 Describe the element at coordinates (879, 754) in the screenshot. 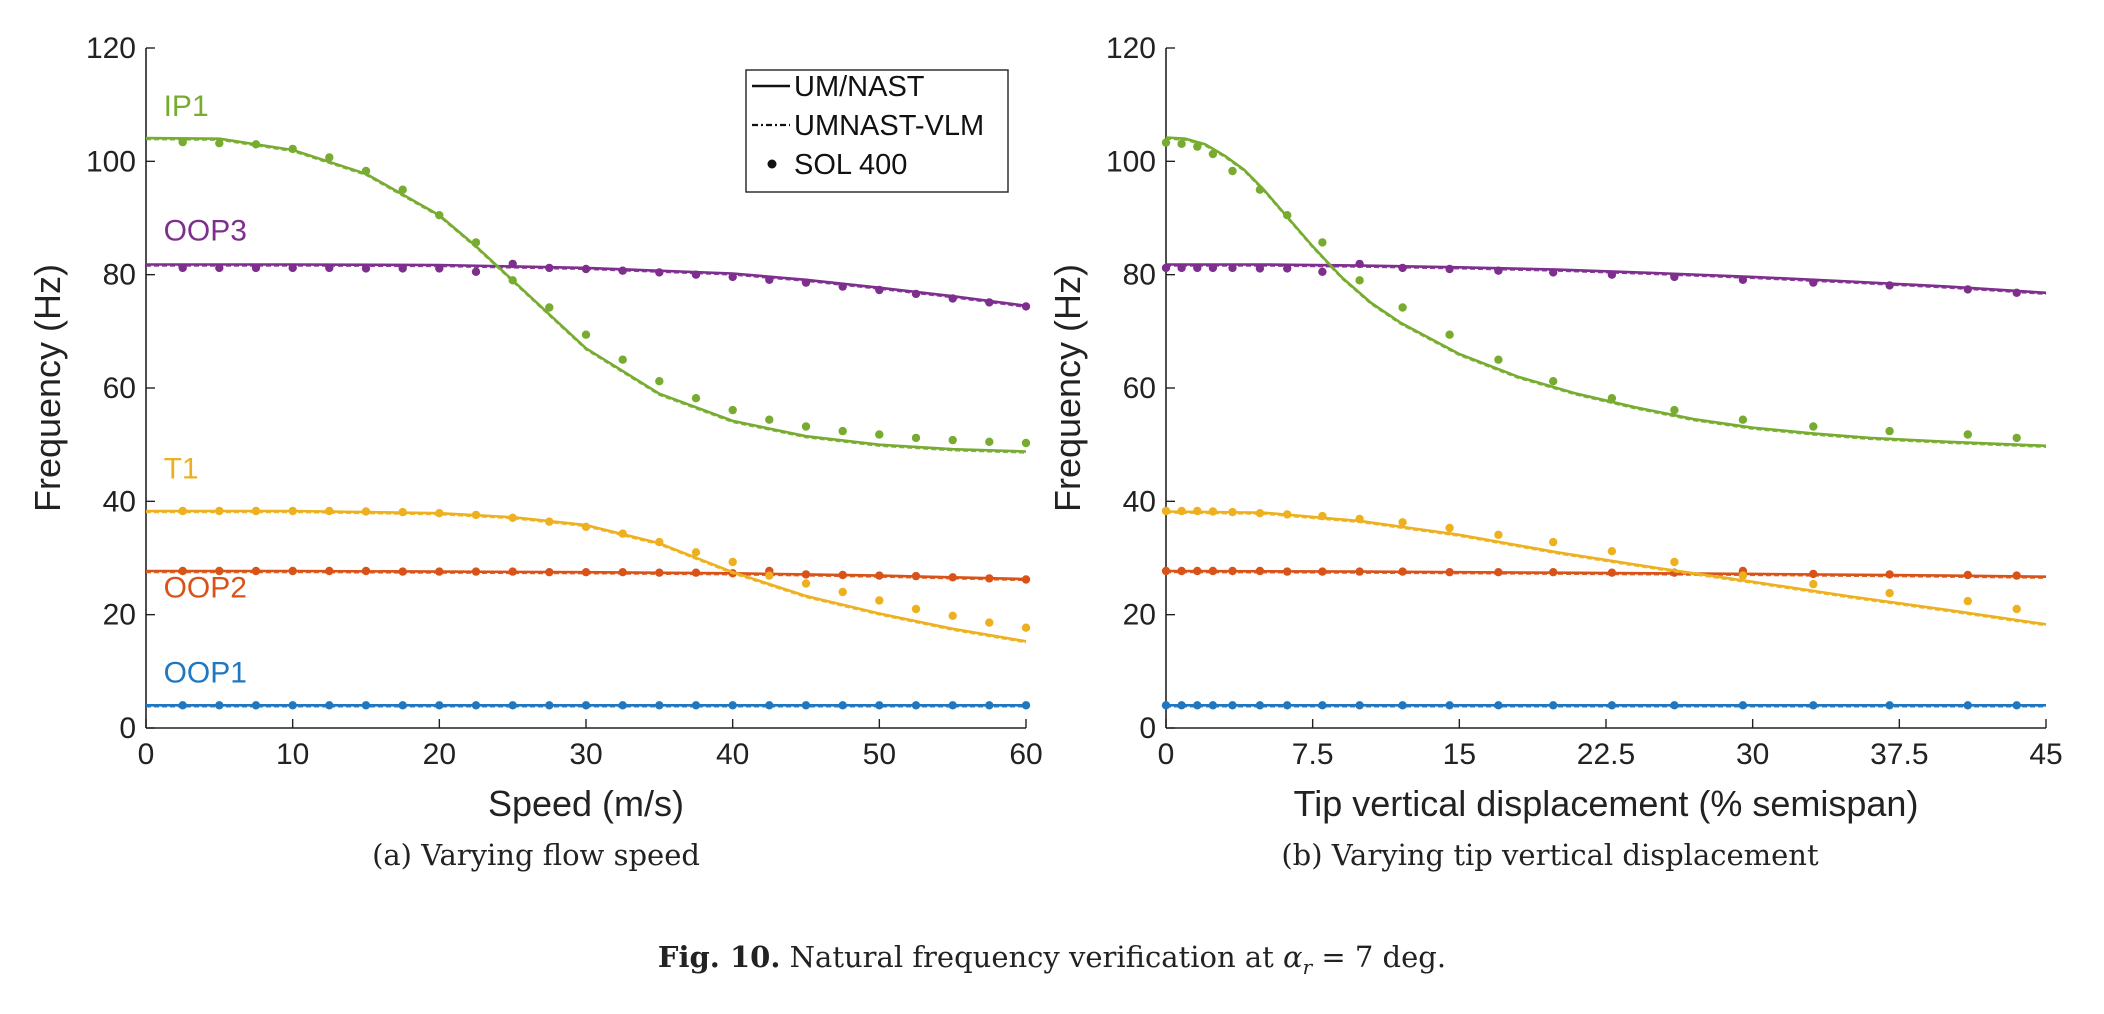

I see `x-tick-label: 50` at that location.